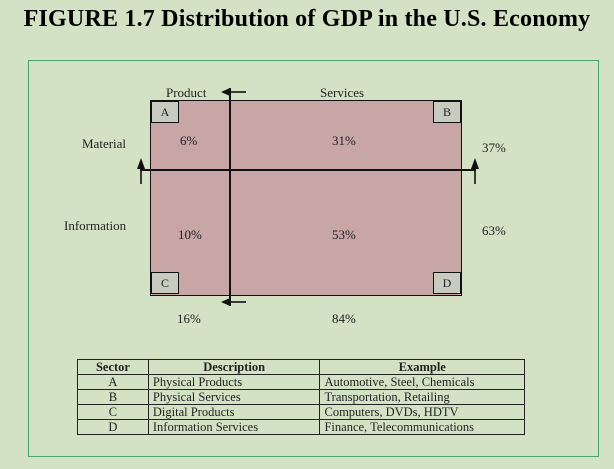 The image size is (614, 469). What do you see at coordinates (190, 234) in the screenshot?
I see `quadrant-value-c: 10%` at bounding box center [190, 234].